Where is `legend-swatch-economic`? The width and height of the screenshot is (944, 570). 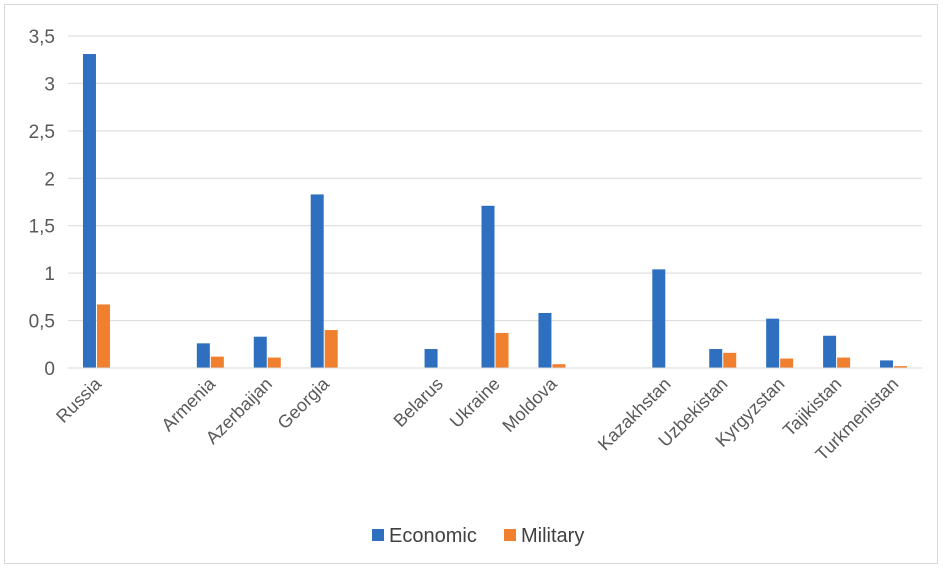
legend-swatch-economic is located at coordinates (378, 535).